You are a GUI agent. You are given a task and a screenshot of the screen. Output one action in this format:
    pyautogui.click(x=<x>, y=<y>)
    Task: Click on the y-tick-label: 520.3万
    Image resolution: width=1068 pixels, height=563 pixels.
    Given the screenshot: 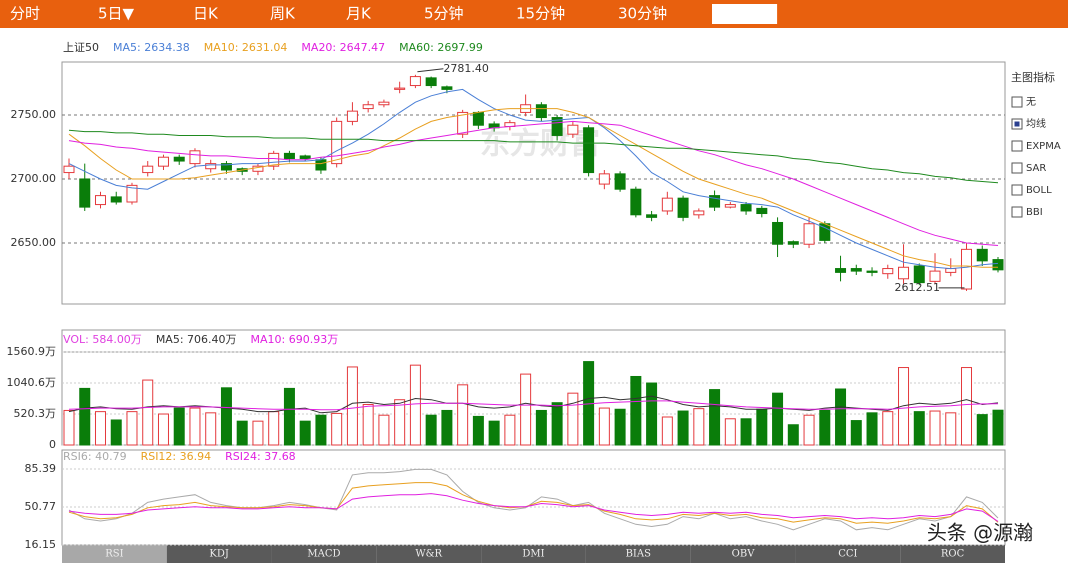 What is the action you would take?
    pyautogui.click(x=35, y=413)
    